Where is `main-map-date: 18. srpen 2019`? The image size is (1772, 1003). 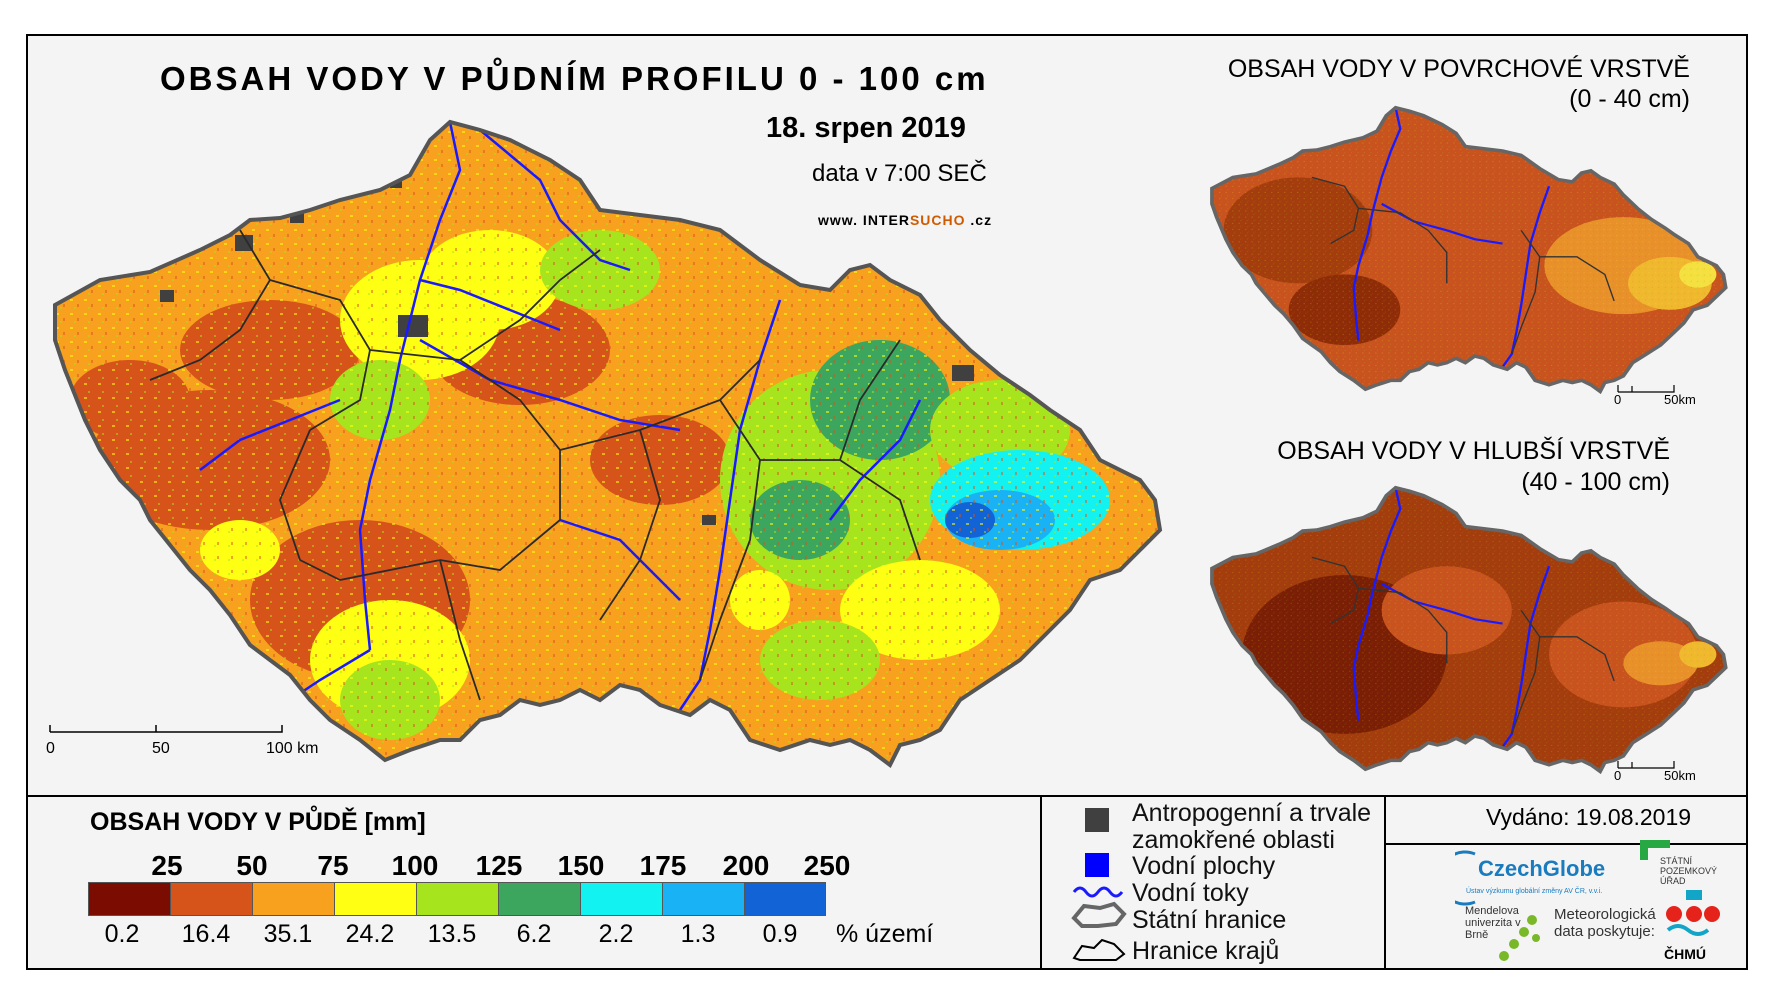 main-map-date: 18. srpen 2019 is located at coordinates (866, 128).